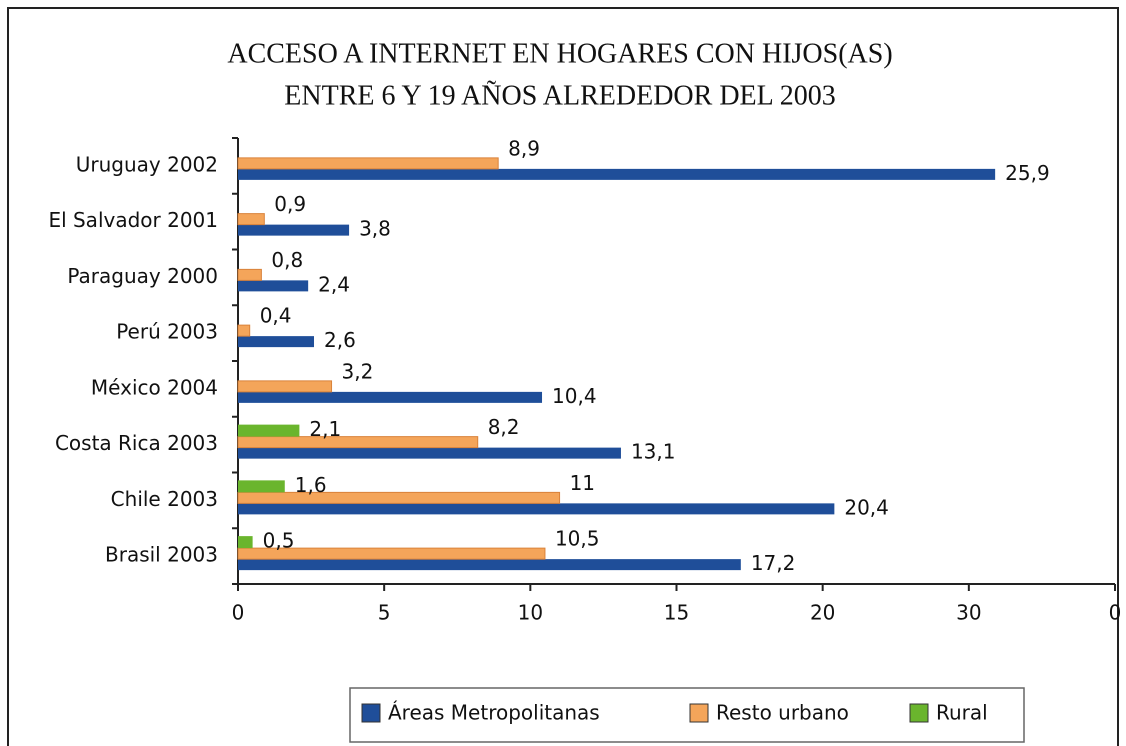 Image resolution: width=1126 pixels, height=746 pixels. What do you see at coordinates (142, 276) in the screenshot?
I see `y-tick-label: Paraguay 2000` at bounding box center [142, 276].